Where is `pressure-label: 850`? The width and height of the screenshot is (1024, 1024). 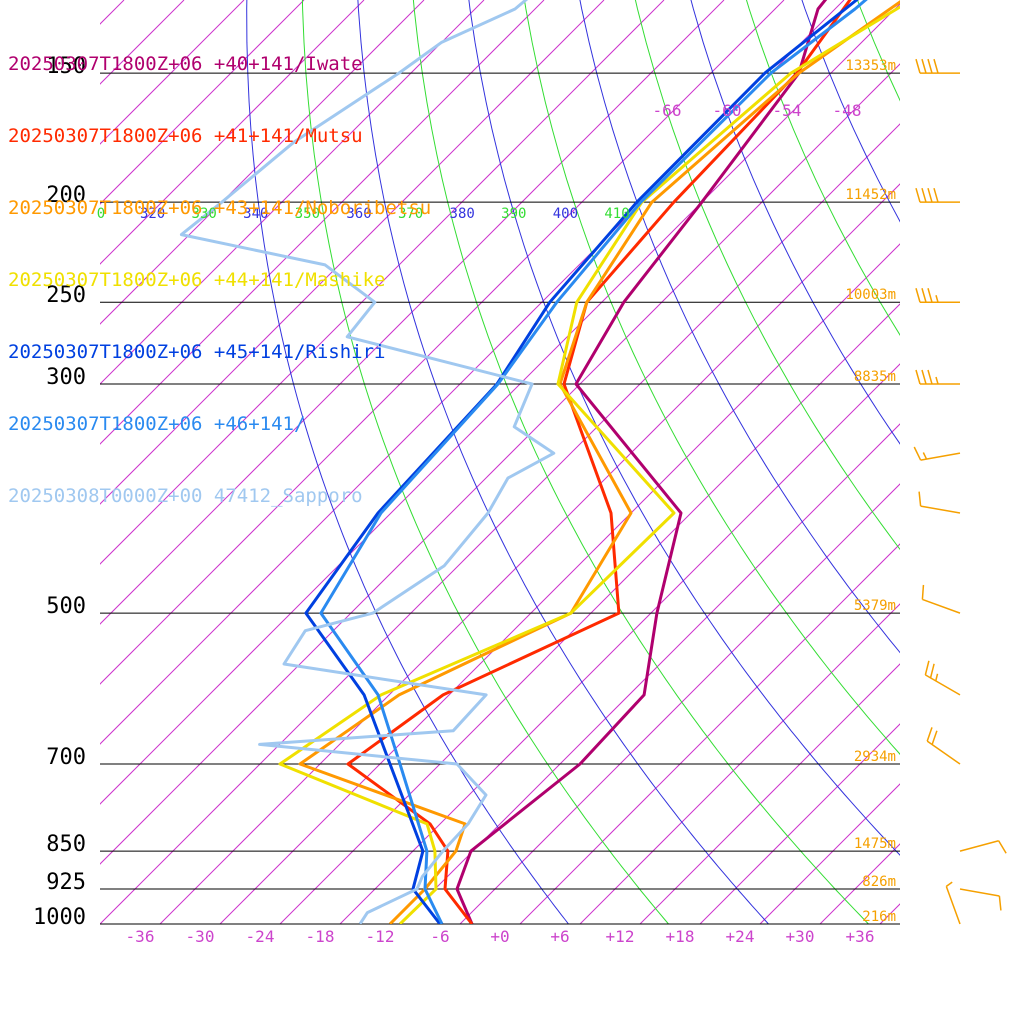
pressure-label: 850 is located at coordinates (66, 844).